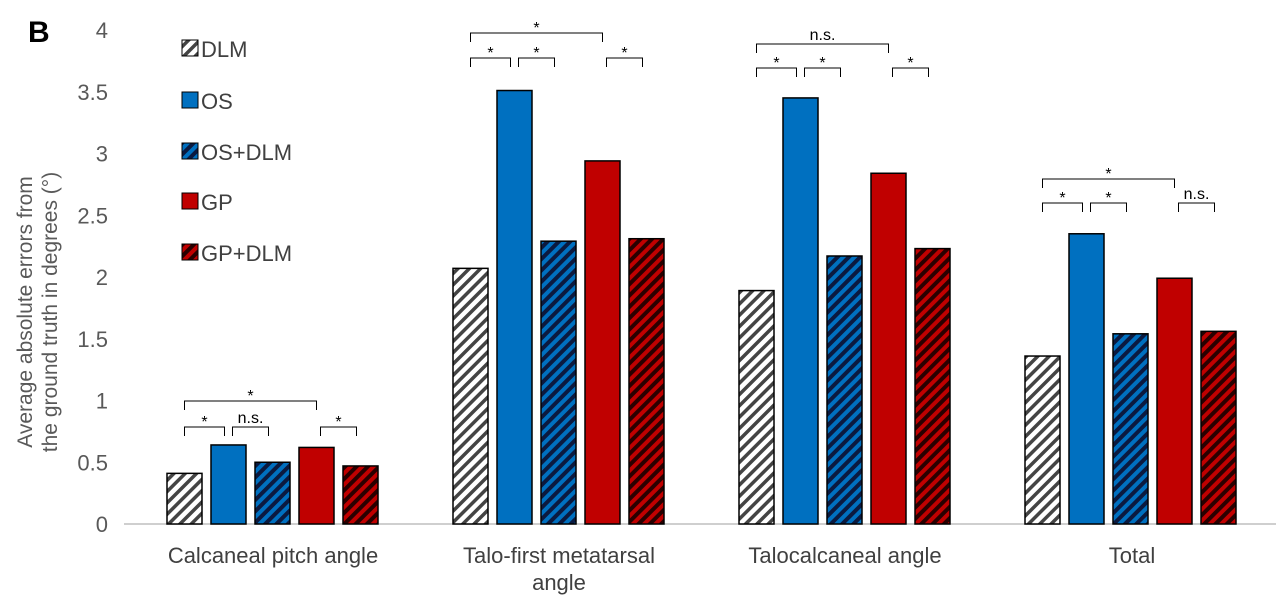 The image size is (1280, 598). I want to click on legend: DLM OS OS+DLM GP GP+DLM, so click(236, 151).